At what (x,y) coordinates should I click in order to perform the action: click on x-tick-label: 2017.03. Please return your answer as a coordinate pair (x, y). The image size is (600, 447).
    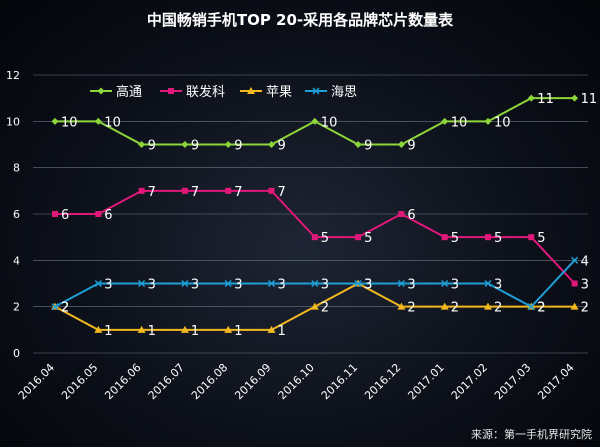
    Looking at the image, I should click on (512, 381).